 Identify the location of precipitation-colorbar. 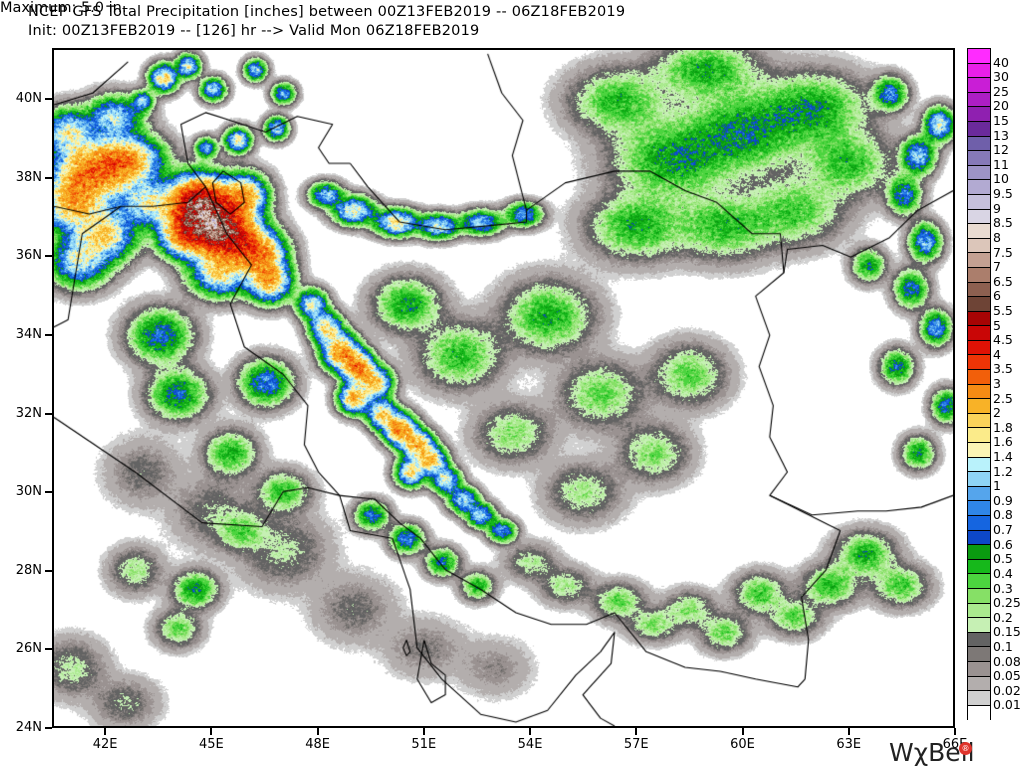
(979, 384).